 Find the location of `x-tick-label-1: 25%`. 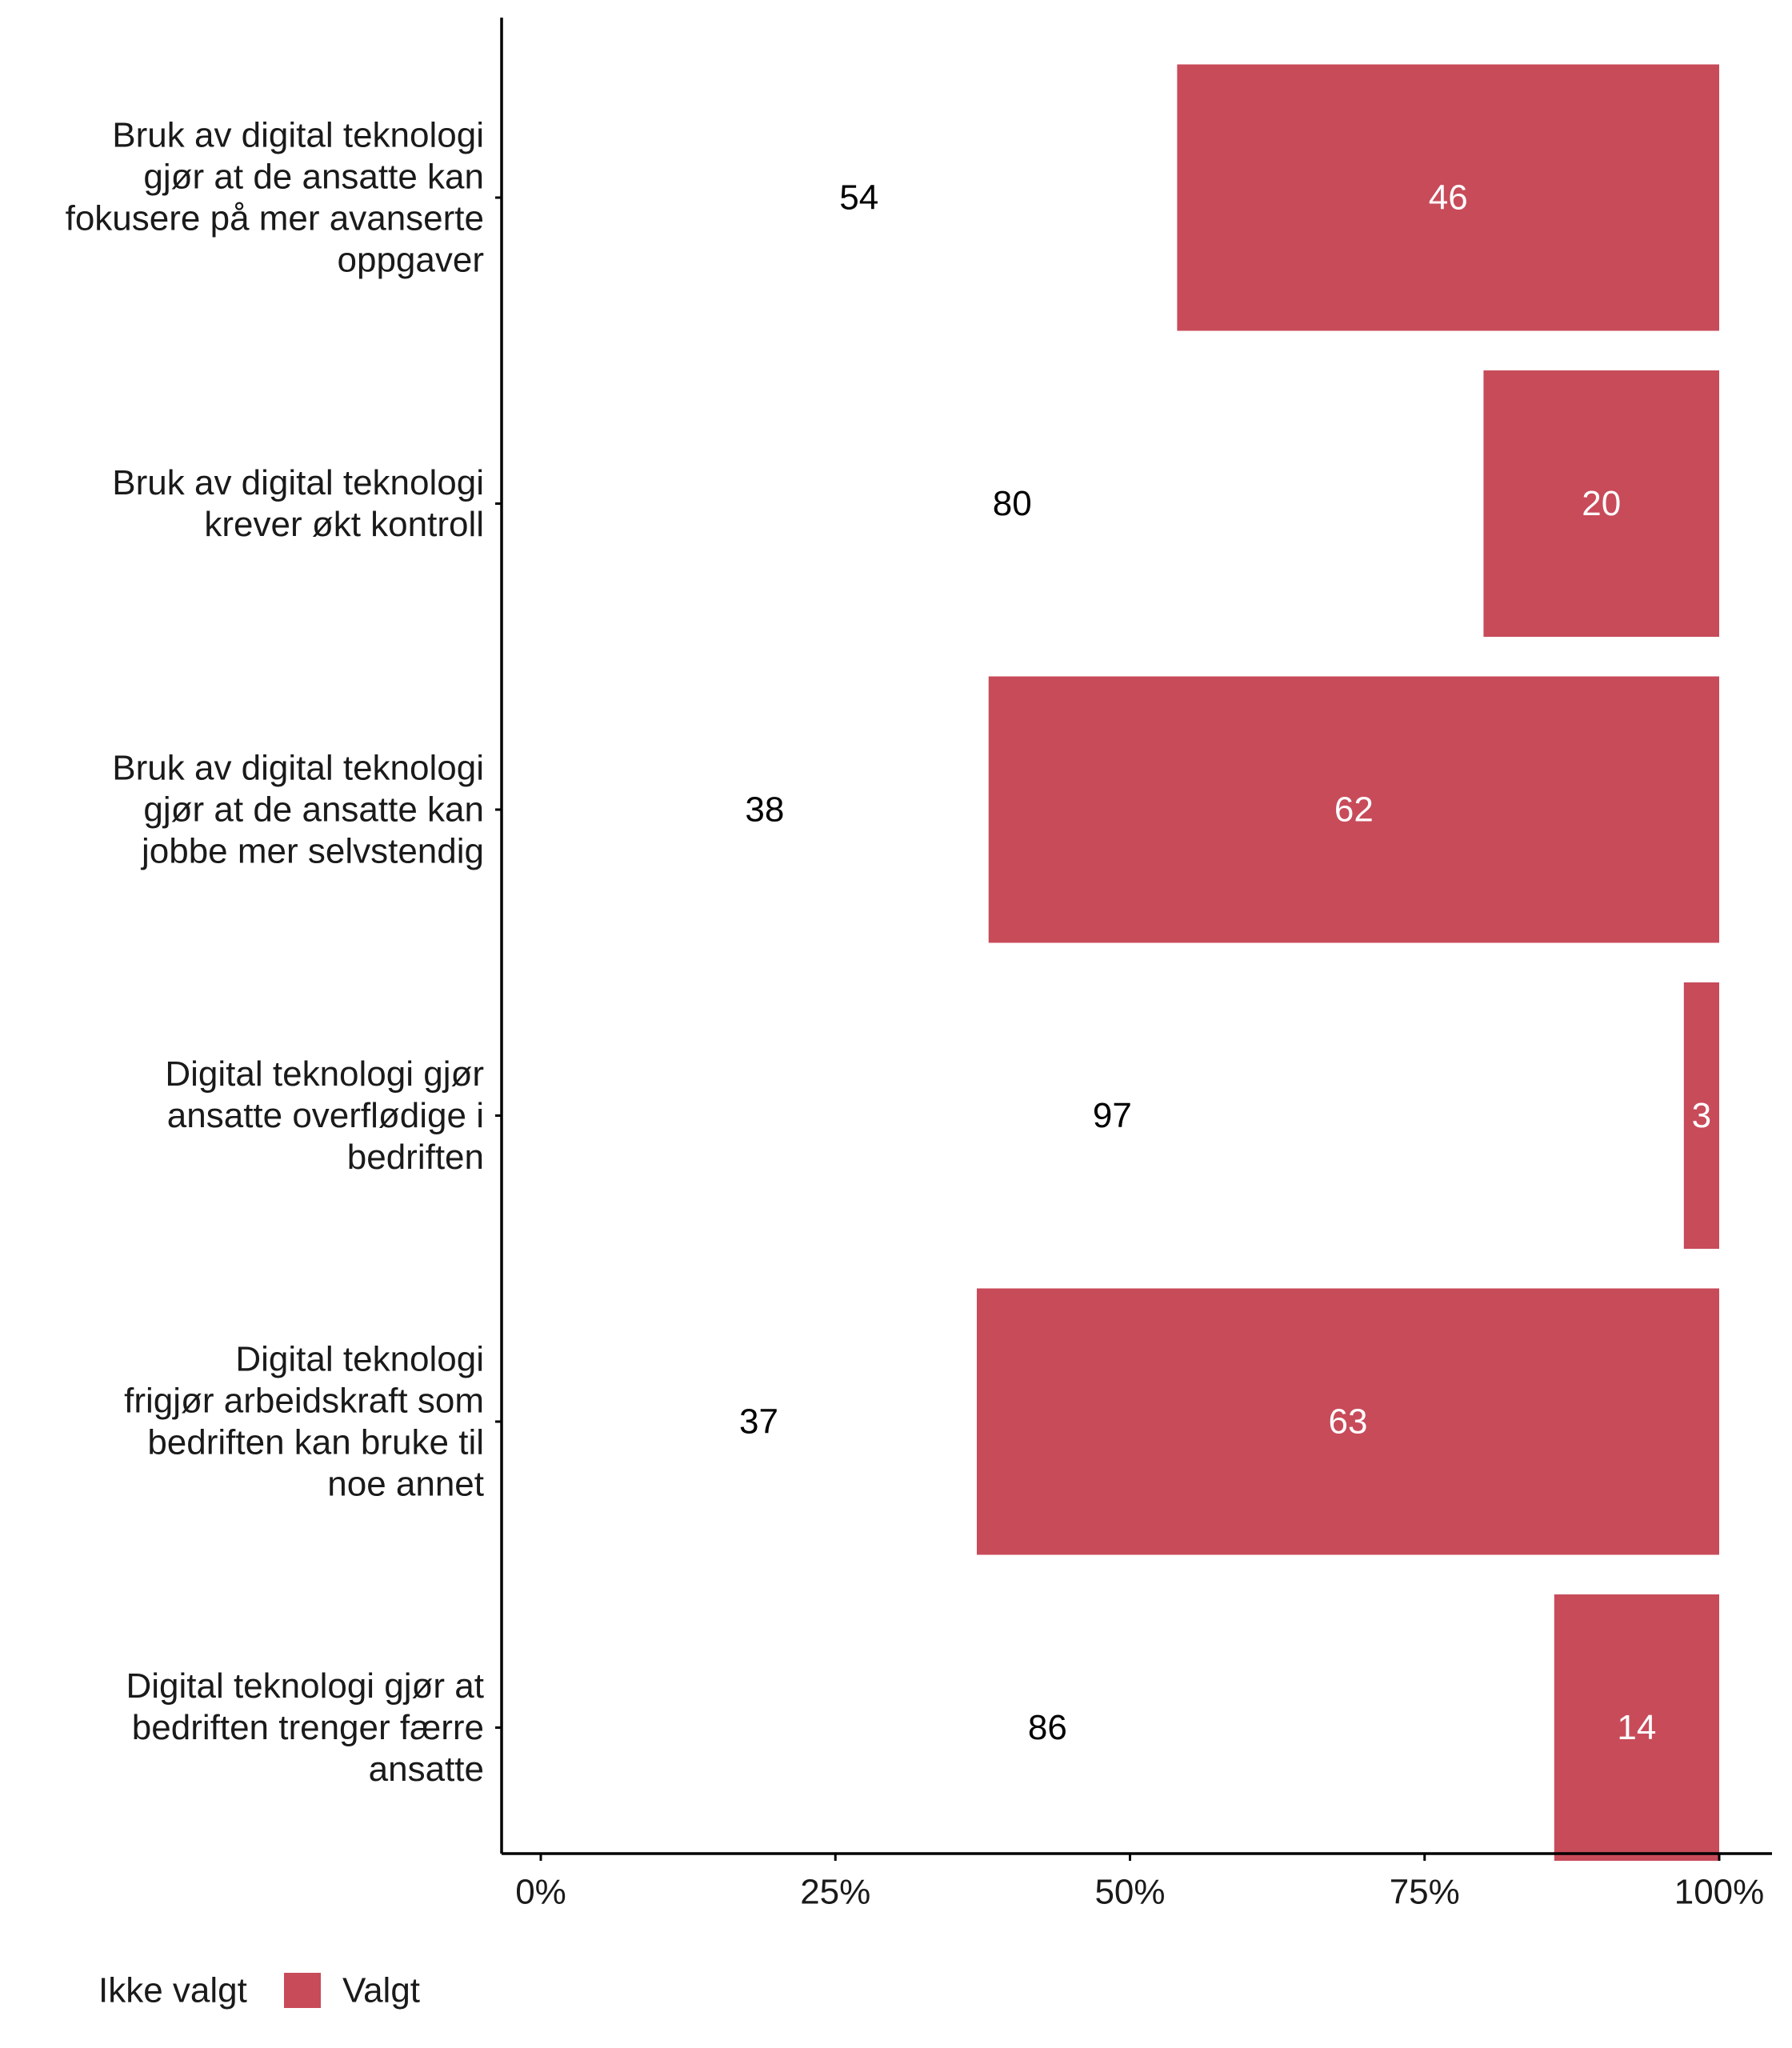

x-tick-label-1: 25% is located at coordinates (835, 1892).